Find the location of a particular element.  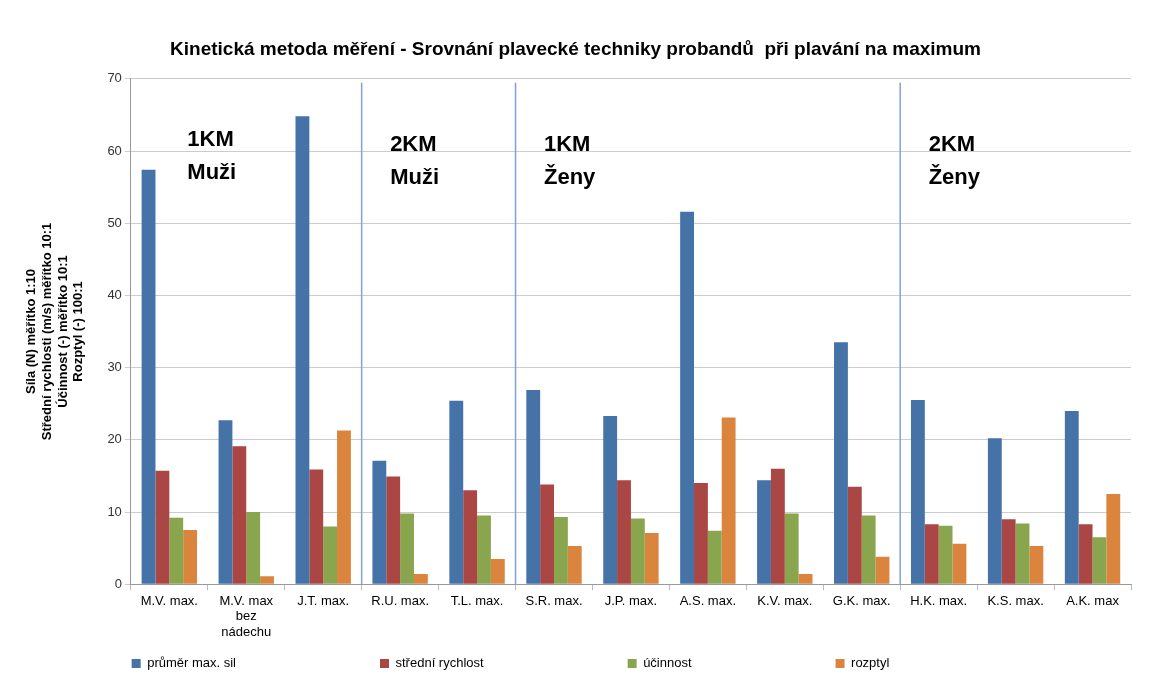

legend-label: střední rychlost is located at coordinates (504, 663).